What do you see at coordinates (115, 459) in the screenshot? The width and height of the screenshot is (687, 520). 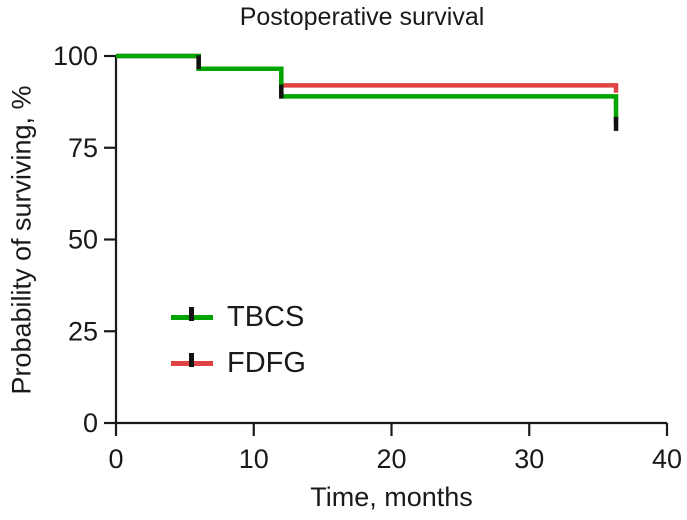 I see `x-tick-label: 0` at bounding box center [115, 459].